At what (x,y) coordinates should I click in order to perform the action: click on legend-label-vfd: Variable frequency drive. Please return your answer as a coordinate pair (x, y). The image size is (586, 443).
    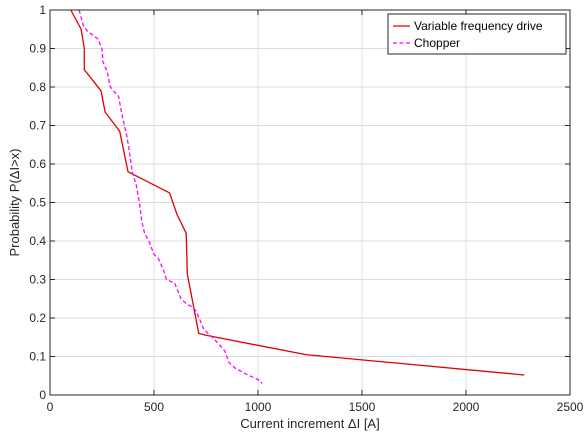
    Looking at the image, I should click on (478, 26).